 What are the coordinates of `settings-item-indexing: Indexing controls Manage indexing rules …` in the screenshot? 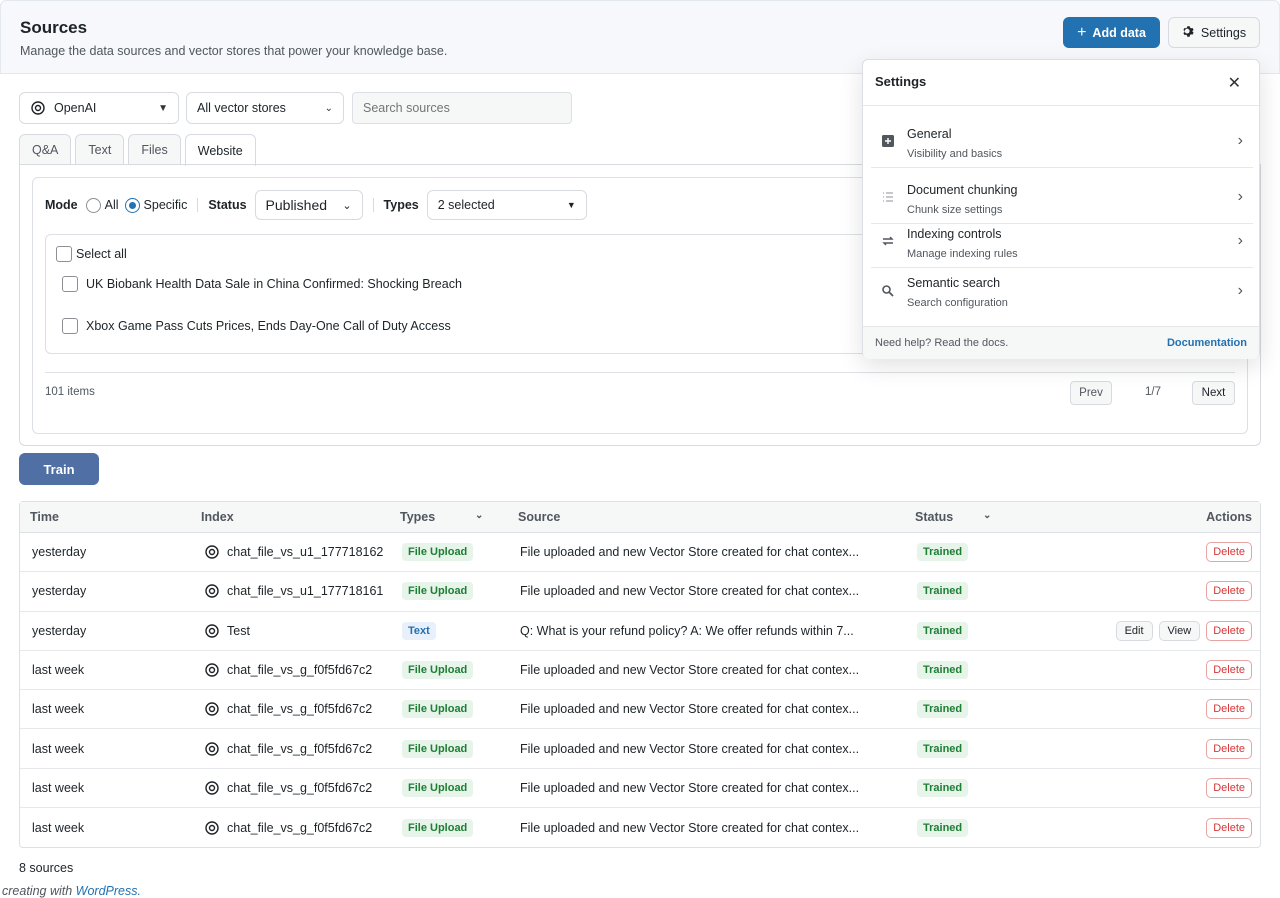 It's located at (1062, 243).